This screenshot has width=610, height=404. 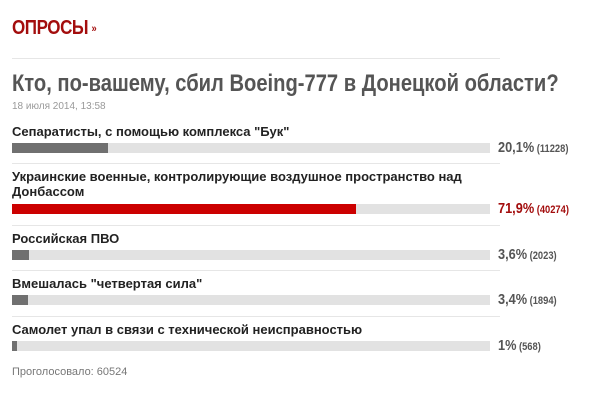 I want to click on poll-date: 18 июля 2014, 13:58, so click(x=59, y=106).